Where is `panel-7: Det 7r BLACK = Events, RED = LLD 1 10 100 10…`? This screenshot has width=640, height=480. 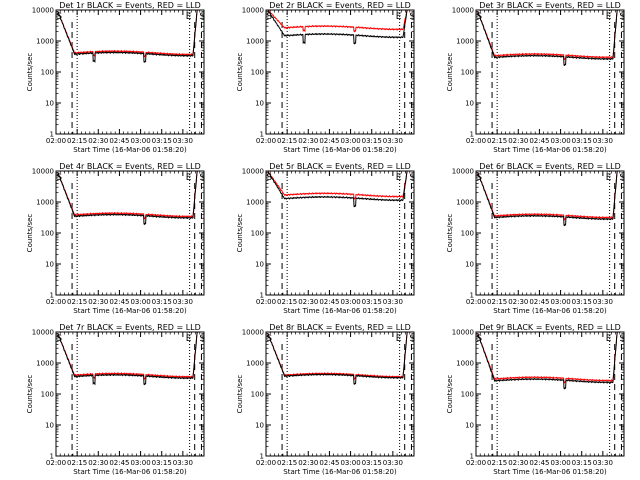 panel-7: Det 7r BLACK = Events, RED = LLD 1 10 100 10… is located at coordinates (115, 399).